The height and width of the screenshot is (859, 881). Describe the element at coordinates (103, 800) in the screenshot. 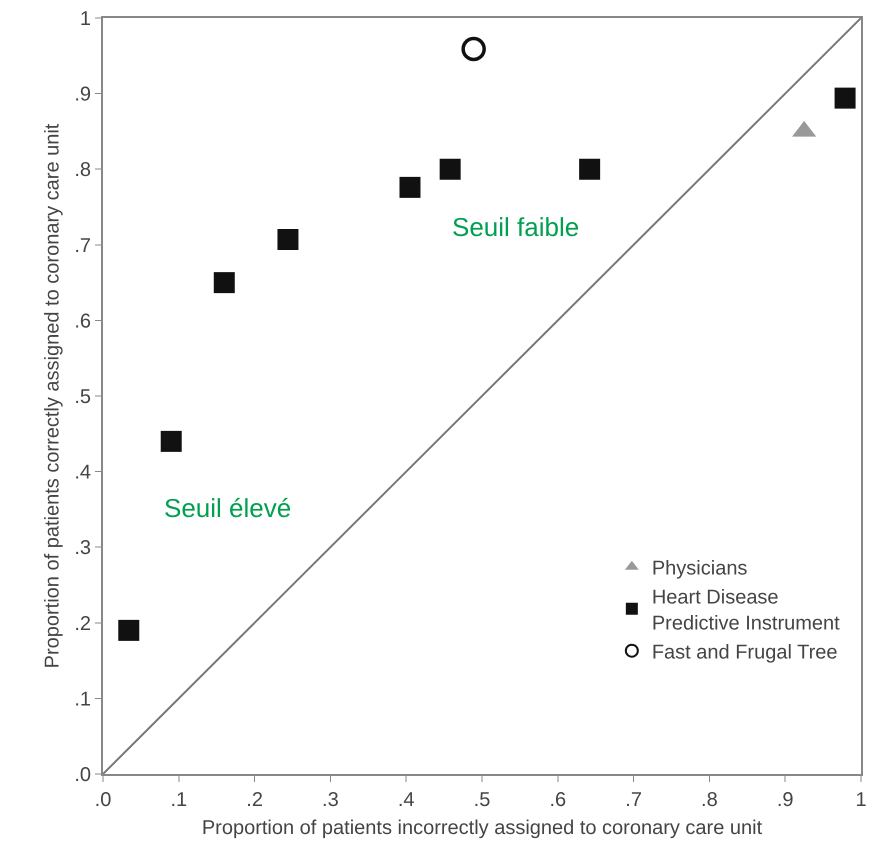

I see `x-tick-label: .0` at that location.